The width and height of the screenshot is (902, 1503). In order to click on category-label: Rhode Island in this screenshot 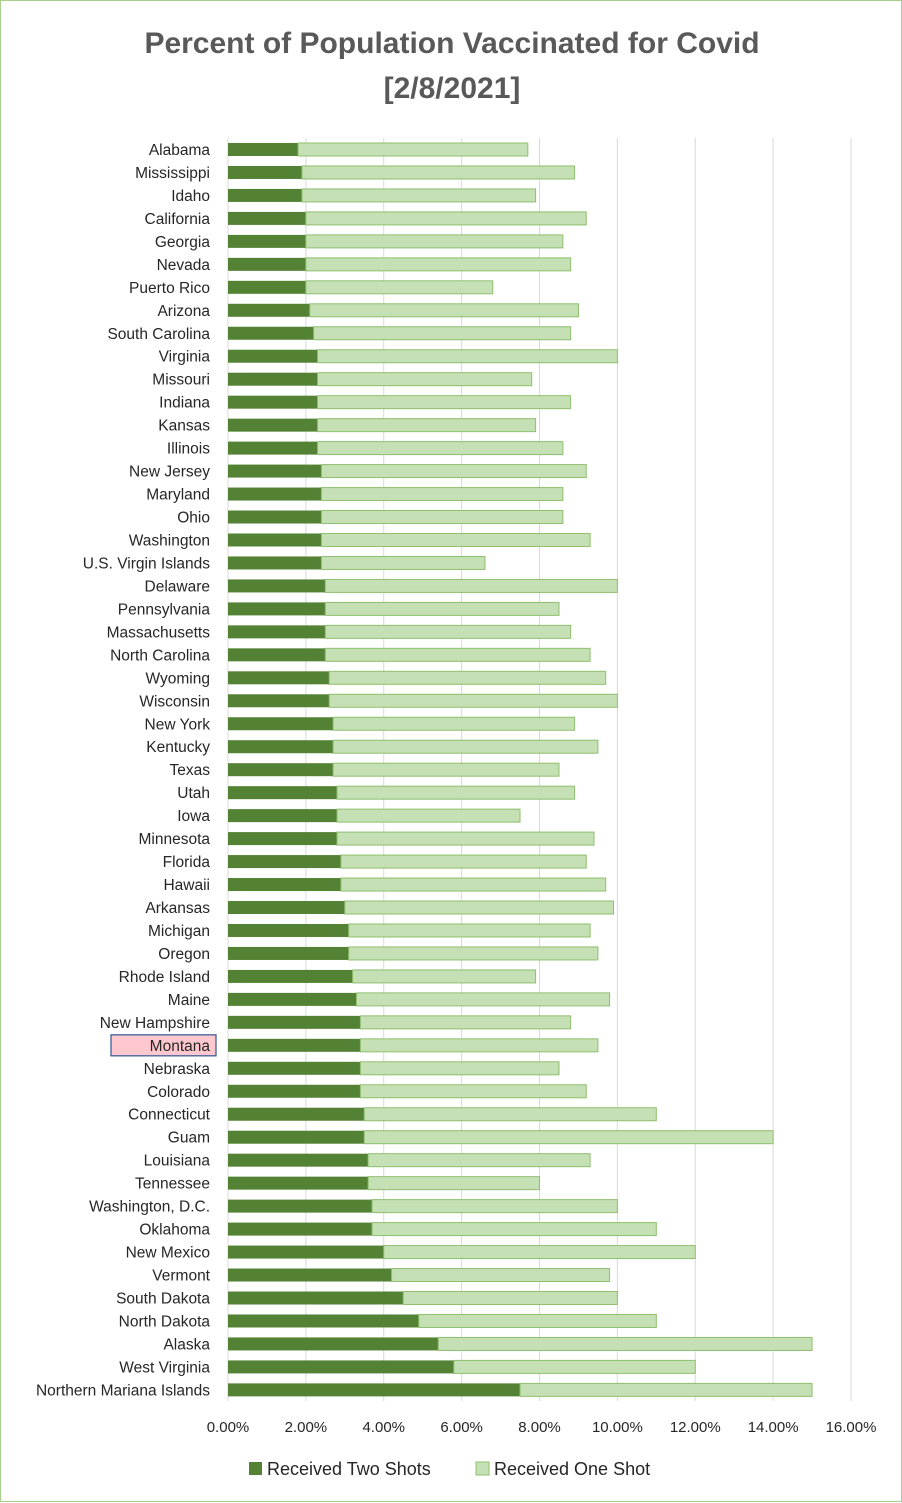, I will do `click(164, 977)`.